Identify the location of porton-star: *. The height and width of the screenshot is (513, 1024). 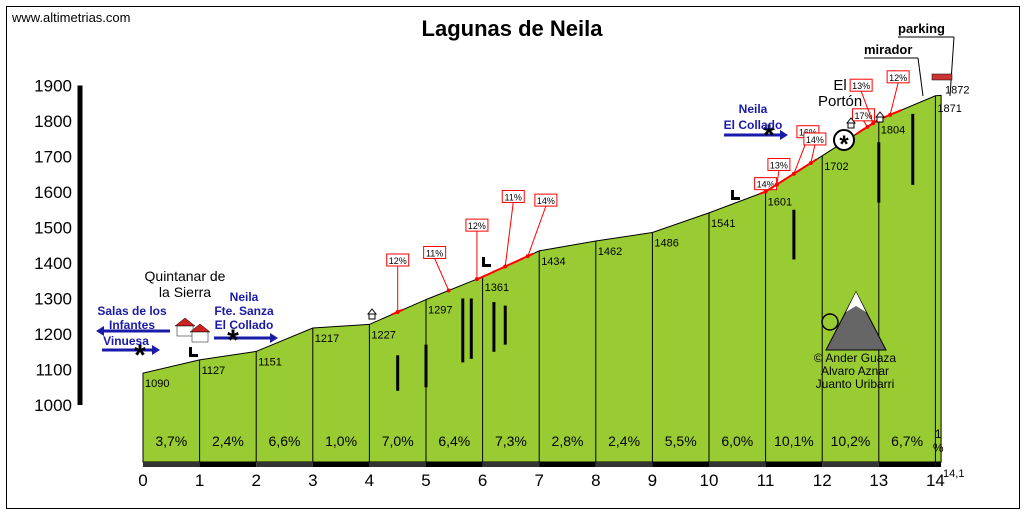
(844, 144).